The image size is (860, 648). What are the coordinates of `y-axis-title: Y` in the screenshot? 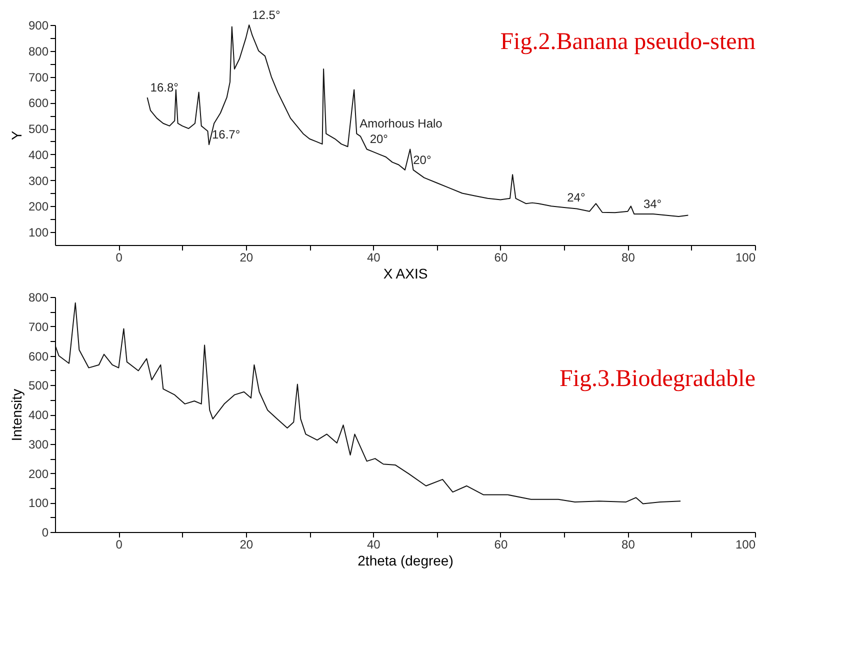 It's located at (16, 135).